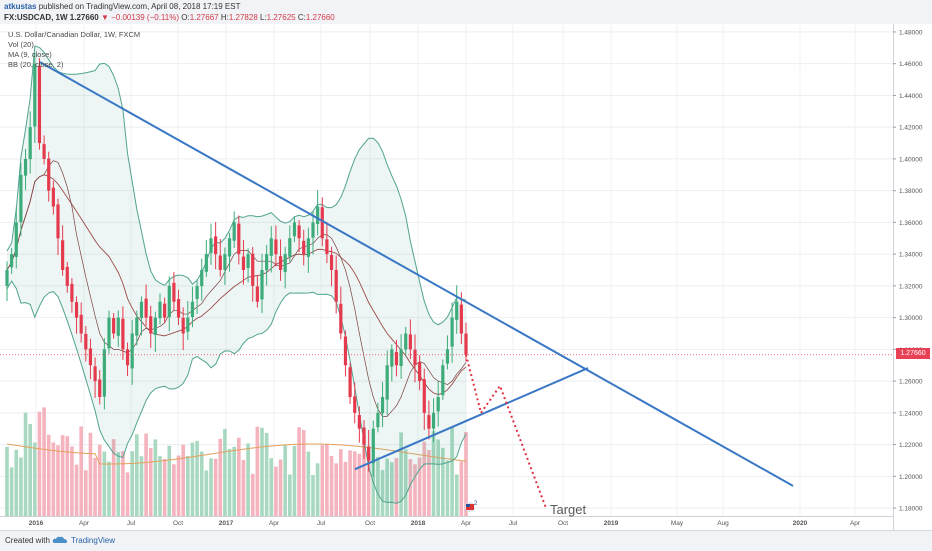 This screenshot has height=551, width=932. I want to click on us-flag-icon: 2, so click(471, 506).